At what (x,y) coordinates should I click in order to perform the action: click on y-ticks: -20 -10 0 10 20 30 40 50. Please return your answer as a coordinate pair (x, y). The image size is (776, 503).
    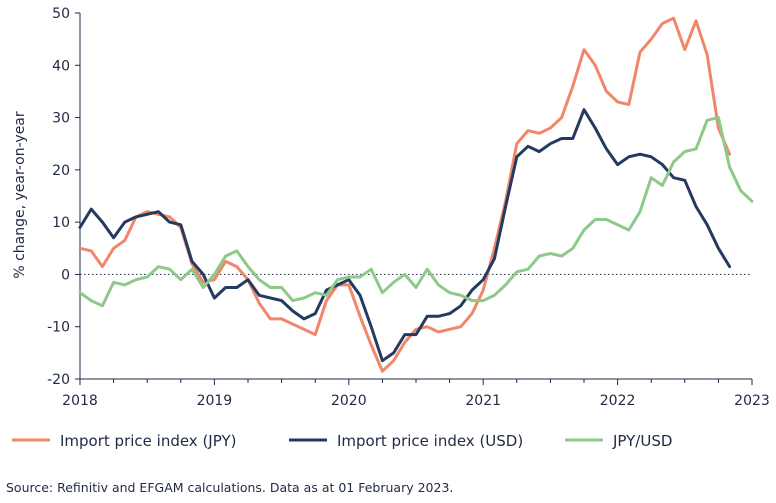
    Looking at the image, I should click on (63, 197).